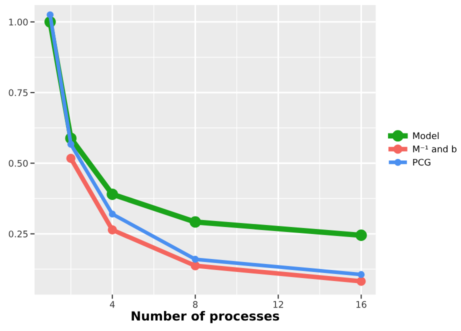  I want to click on y-tick-label: 0.50, so click(18, 163).